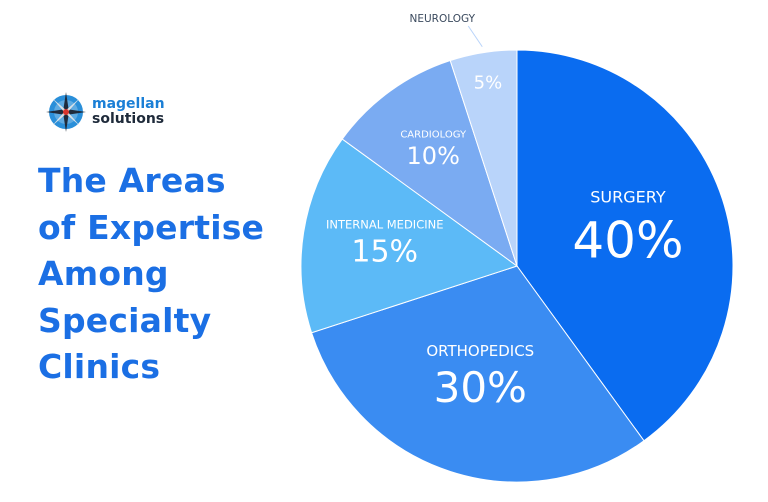 The image size is (768, 502). I want to click on title-line: Among, so click(103, 273).